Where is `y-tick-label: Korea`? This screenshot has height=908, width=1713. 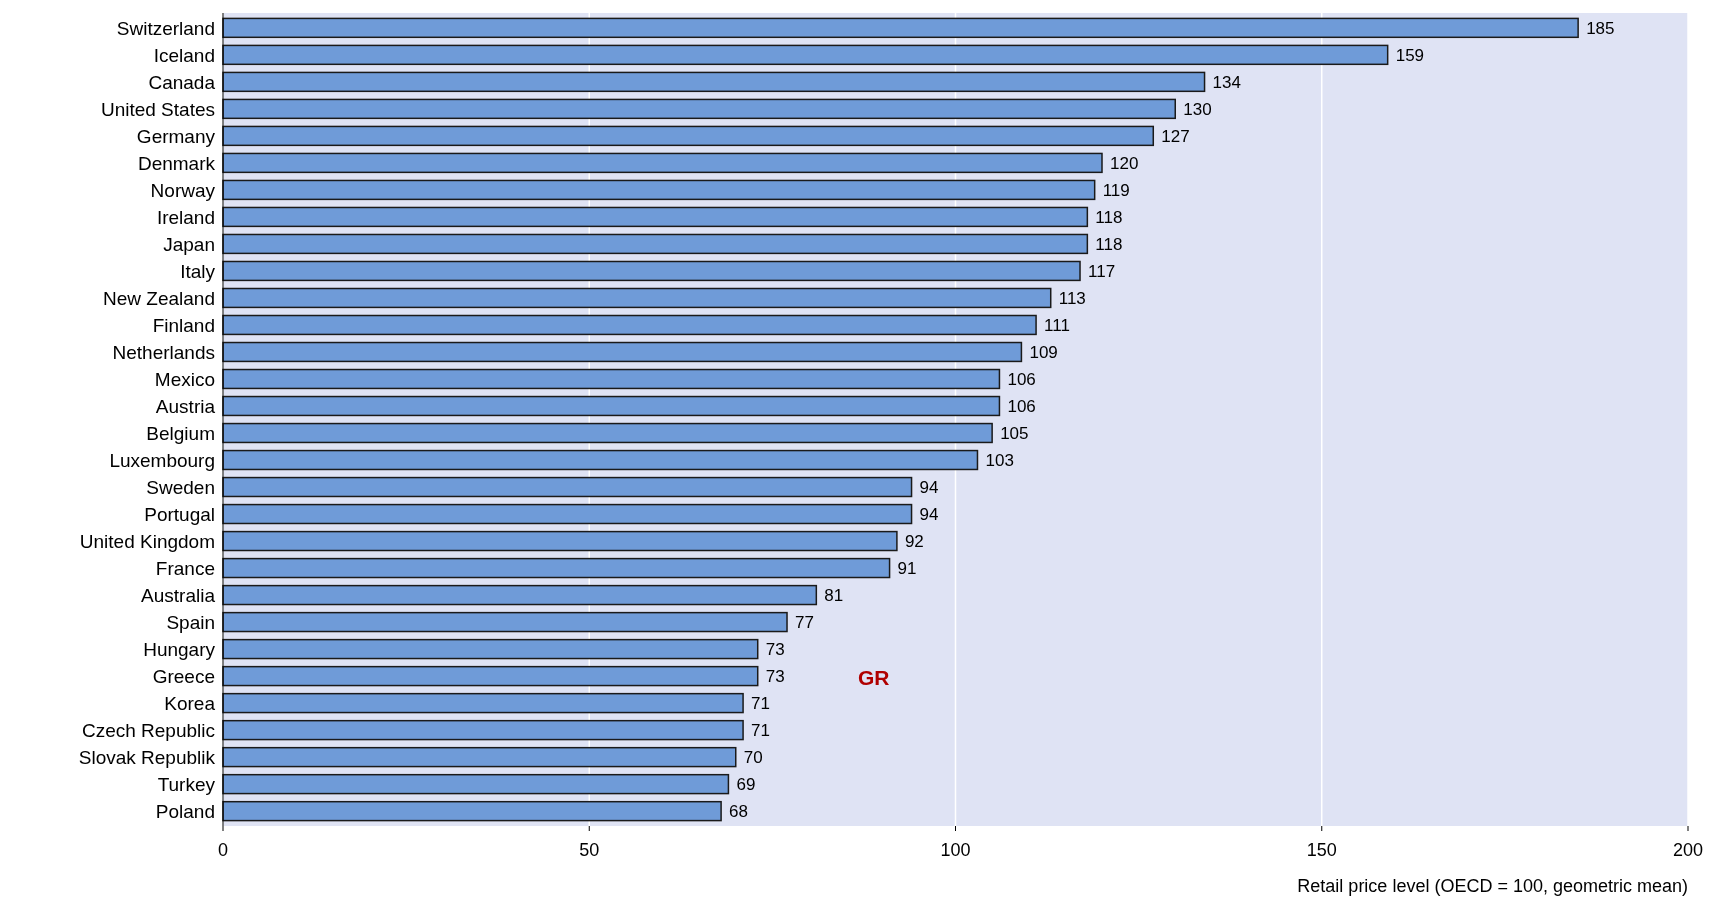 y-tick-label: Korea is located at coordinates (190, 703).